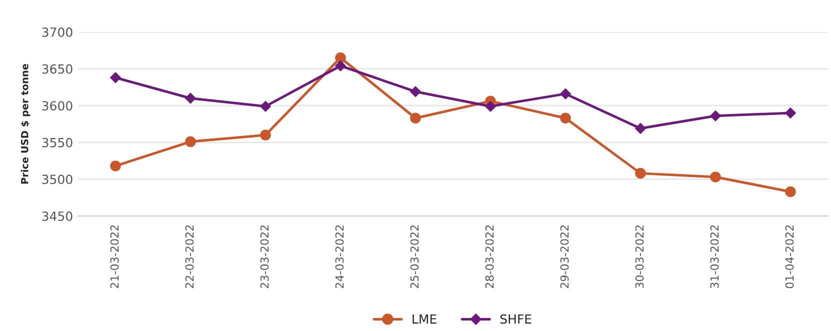 The image size is (831, 331). I want to click on y-tick-label: 3600, so click(57, 106).